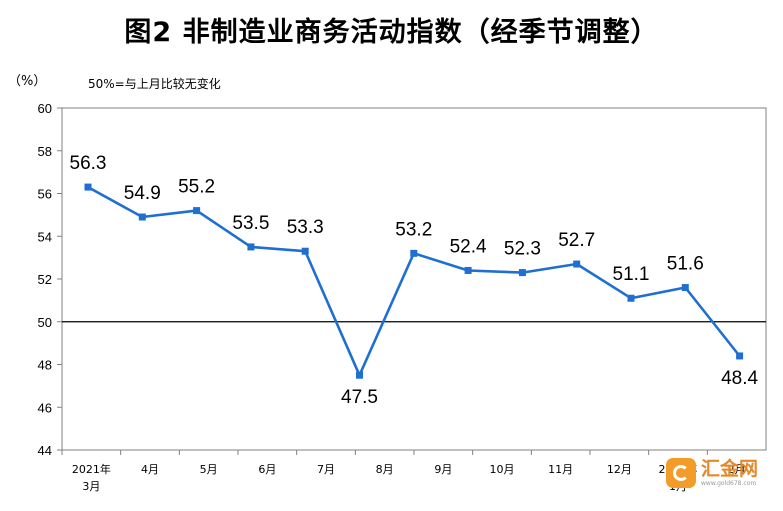 This screenshot has width=783, height=511. Describe the element at coordinates (737, 469) in the screenshot. I see `x-tick-label: 2月` at that location.